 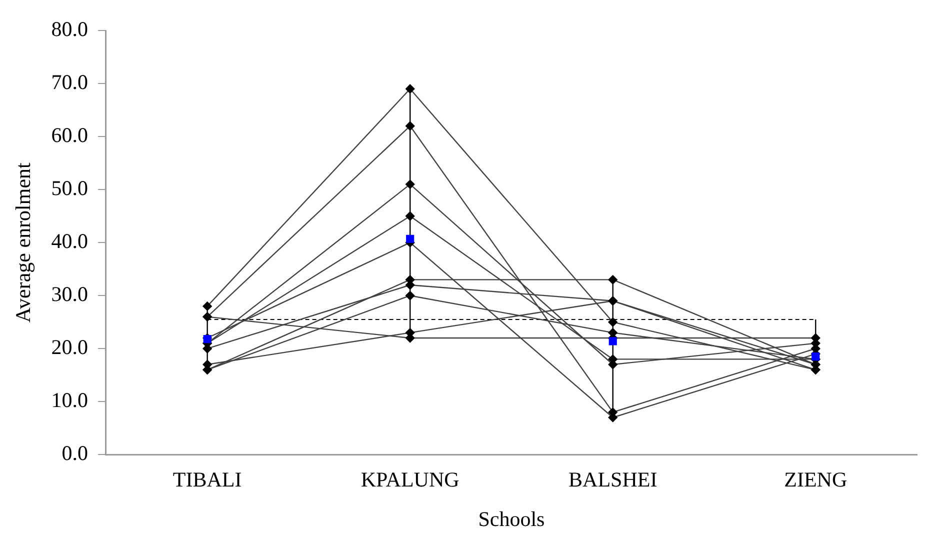 What do you see at coordinates (75, 453) in the screenshot?
I see `y-tick-label: 0.0` at bounding box center [75, 453].